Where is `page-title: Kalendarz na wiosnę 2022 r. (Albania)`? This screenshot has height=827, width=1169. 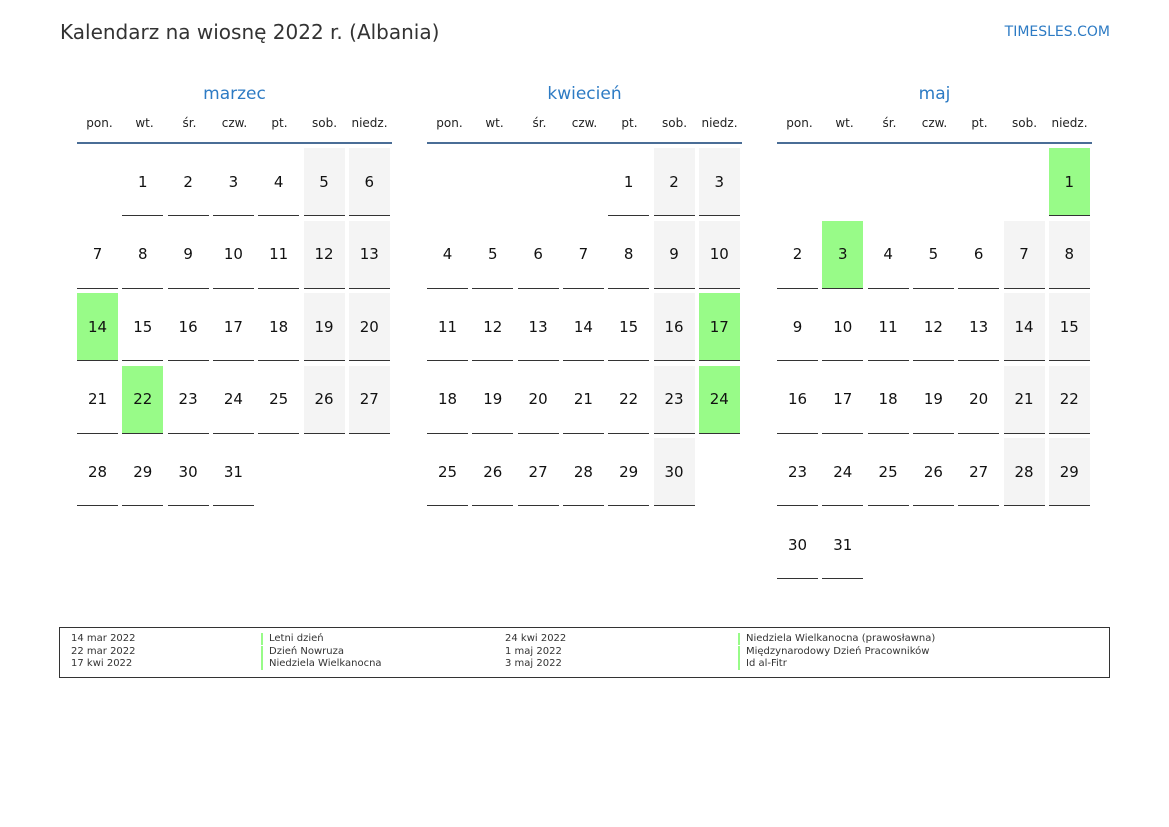
page-title: Kalendarz na wiosnę 2022 r. (Albania) is located at coordinates (250, 32).